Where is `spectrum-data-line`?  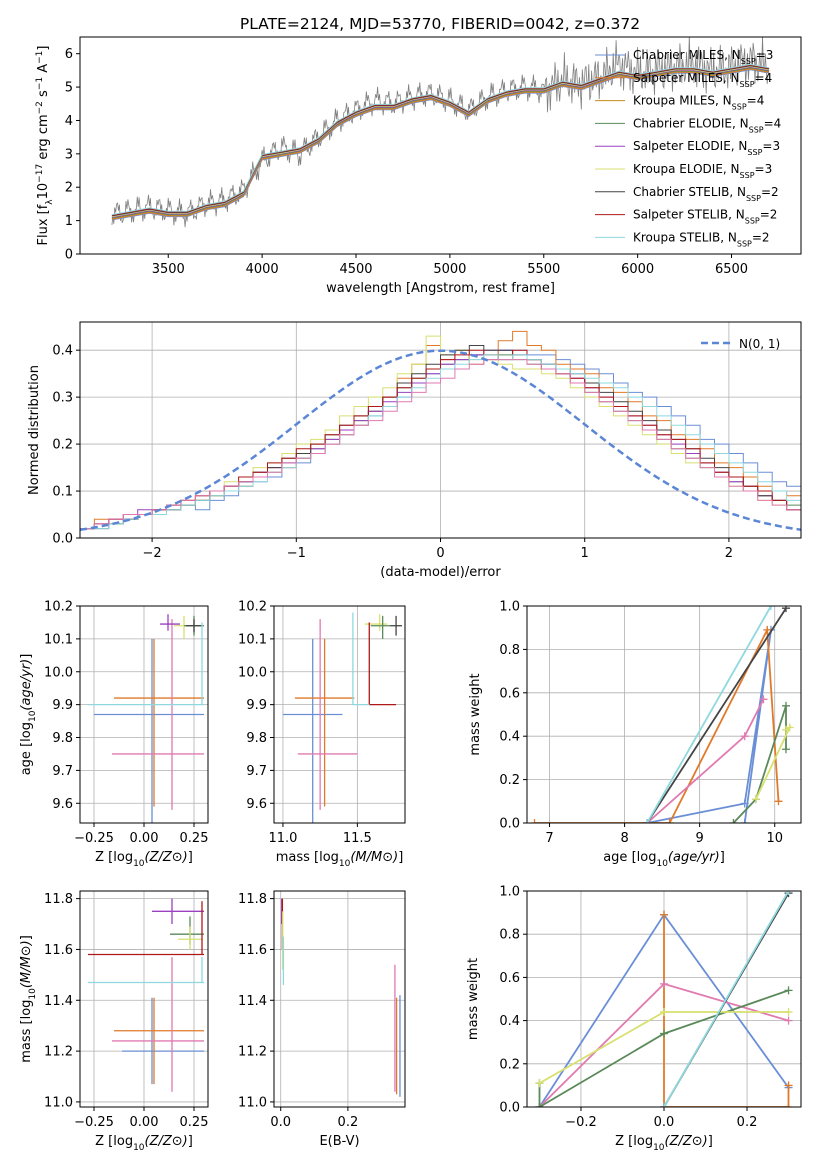 spectrum-data-line is located at coordinates (440, 132).